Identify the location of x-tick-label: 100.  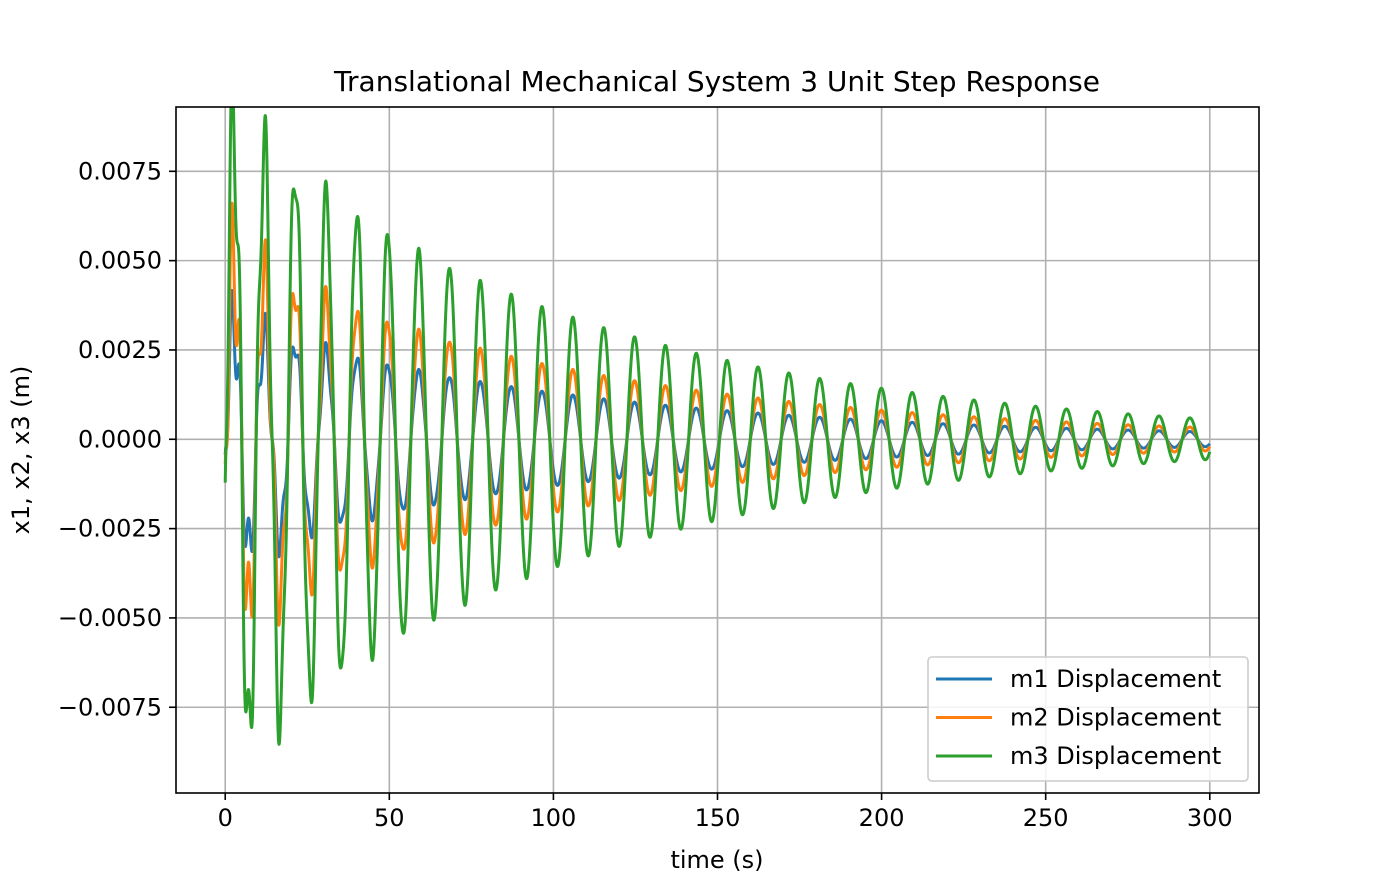
(554, 818).